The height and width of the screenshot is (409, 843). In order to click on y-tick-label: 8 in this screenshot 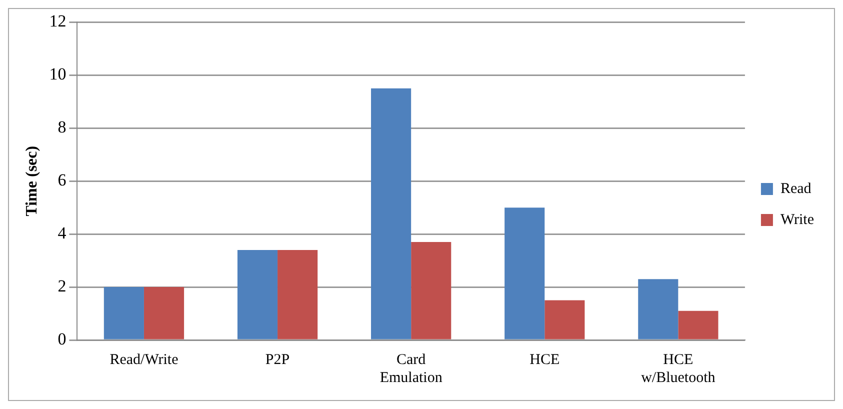, I will do `click(62, 127)`.